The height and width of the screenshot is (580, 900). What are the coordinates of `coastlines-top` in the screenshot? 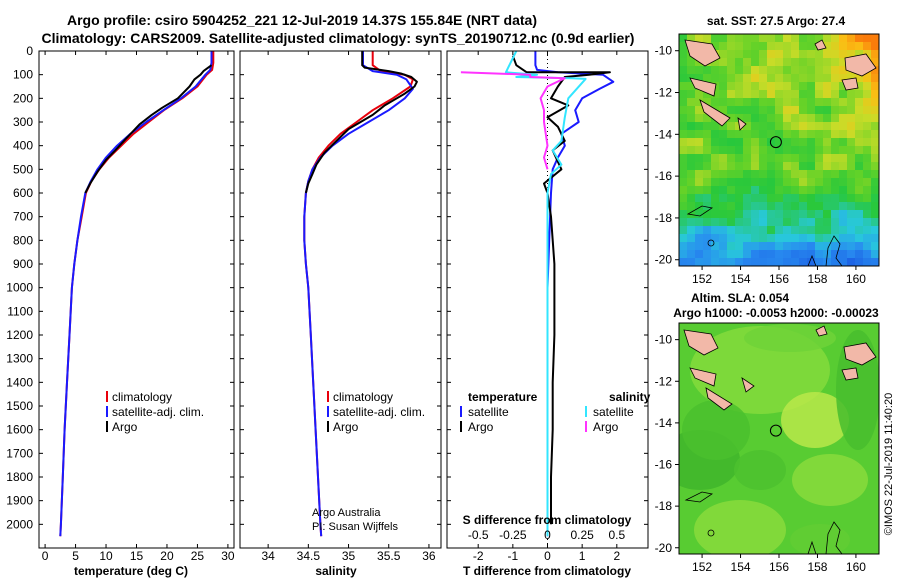 It's located at (780, 152).